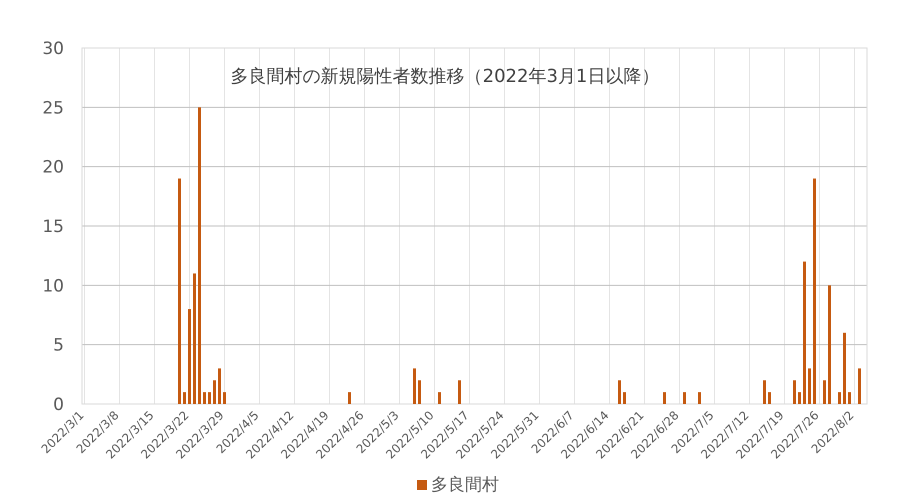  What do you see at coordinates (58, 346) in the screenshot?
I see `y-tick-label: 5` at bounding box center [58, 346].